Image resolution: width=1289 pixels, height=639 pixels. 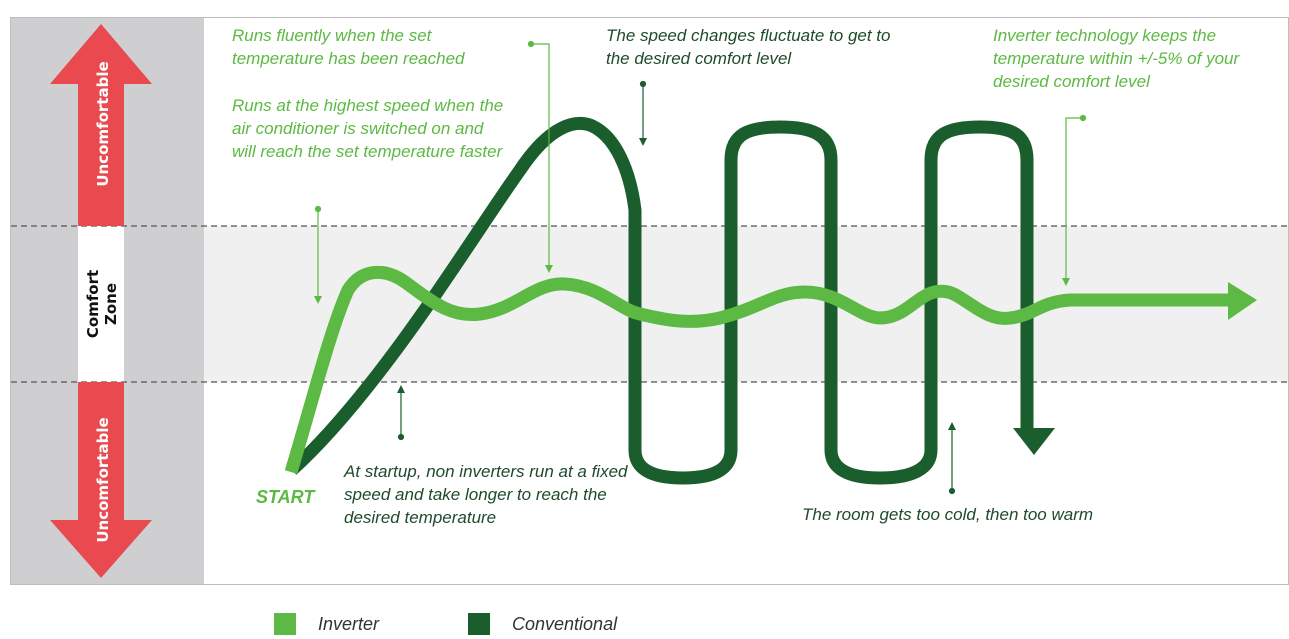 I want to click on legend-conventional: Conventional, so click(x=542, y=624).